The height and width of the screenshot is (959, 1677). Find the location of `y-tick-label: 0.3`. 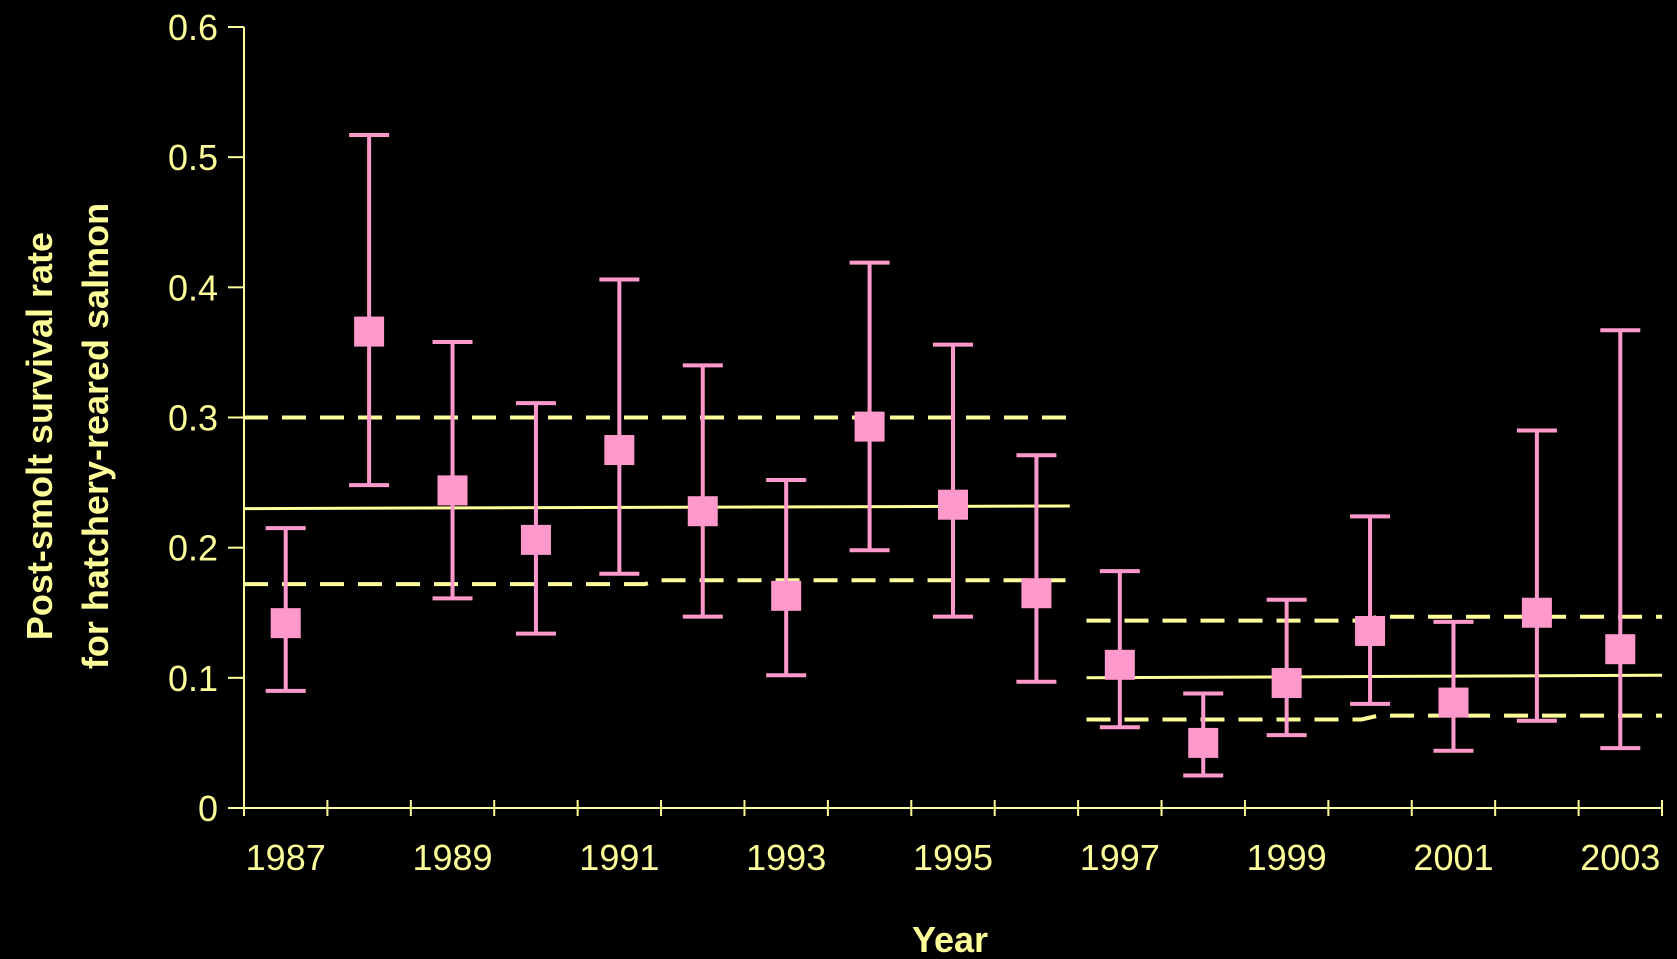

y-tick-label: 0.3 is located at coordinates (193, 418).